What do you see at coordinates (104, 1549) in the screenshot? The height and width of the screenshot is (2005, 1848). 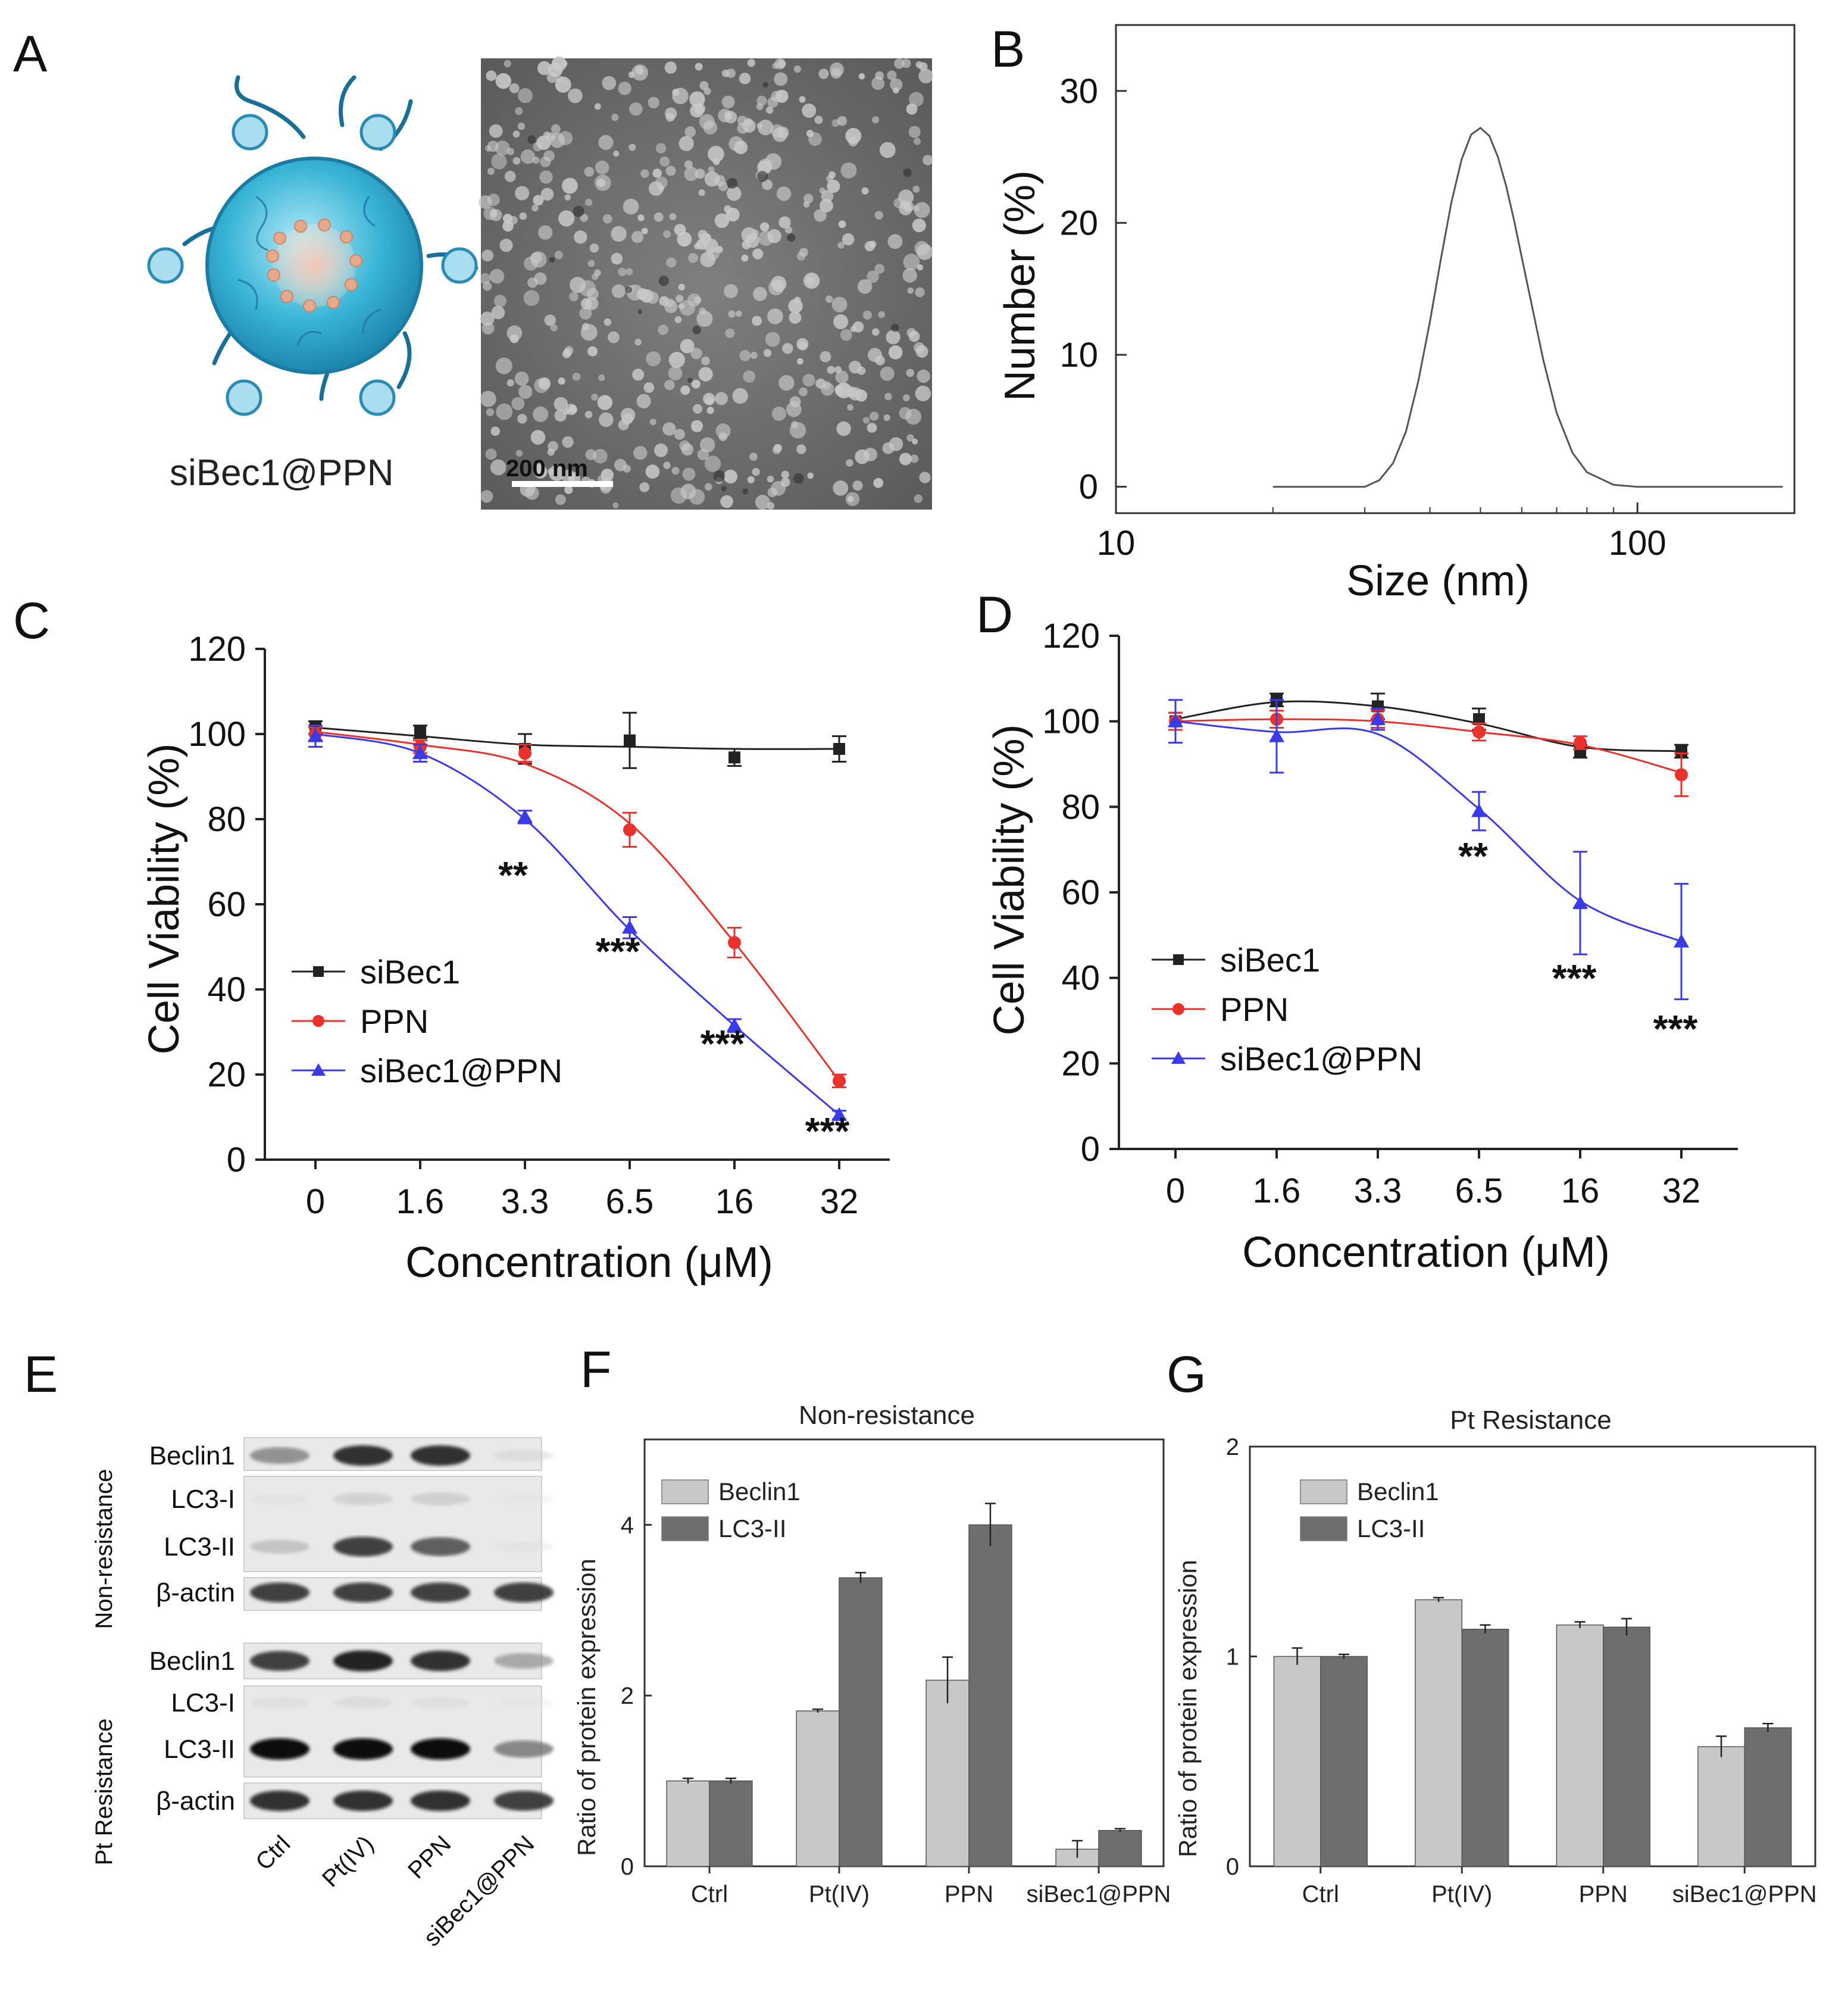 I see `blot-group-label-non-resistance: Non-resistance` at bounding box center [104, 1549].